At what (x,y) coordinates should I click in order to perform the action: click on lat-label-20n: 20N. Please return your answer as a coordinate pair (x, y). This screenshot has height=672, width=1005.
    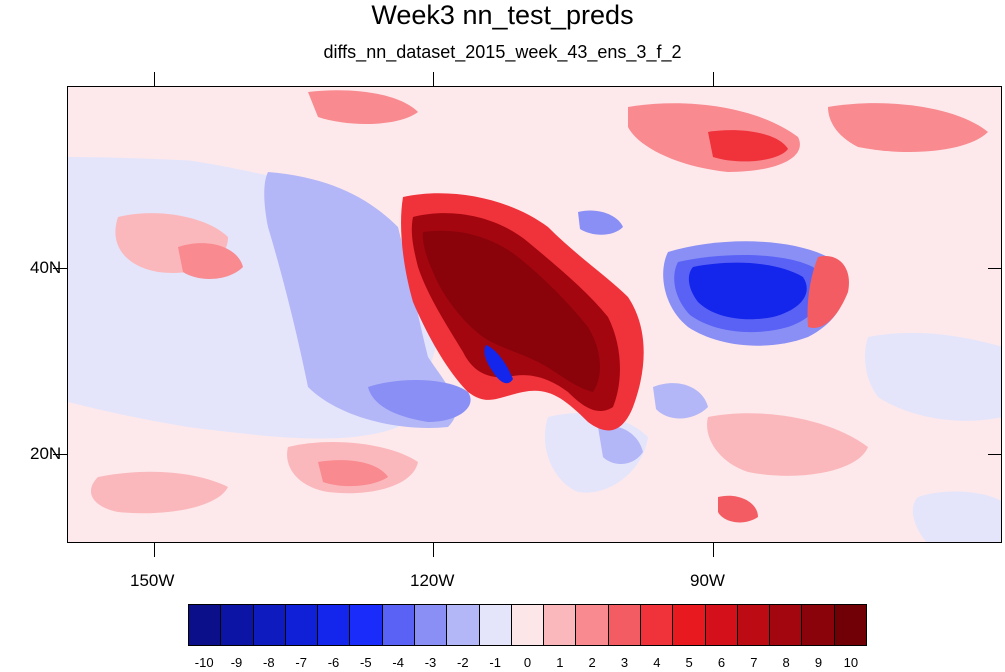
    Looking at the image, I should click on (46, 453).